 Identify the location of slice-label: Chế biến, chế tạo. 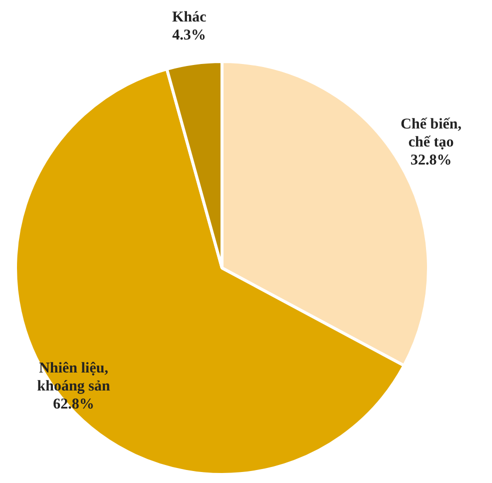
(431, 133).